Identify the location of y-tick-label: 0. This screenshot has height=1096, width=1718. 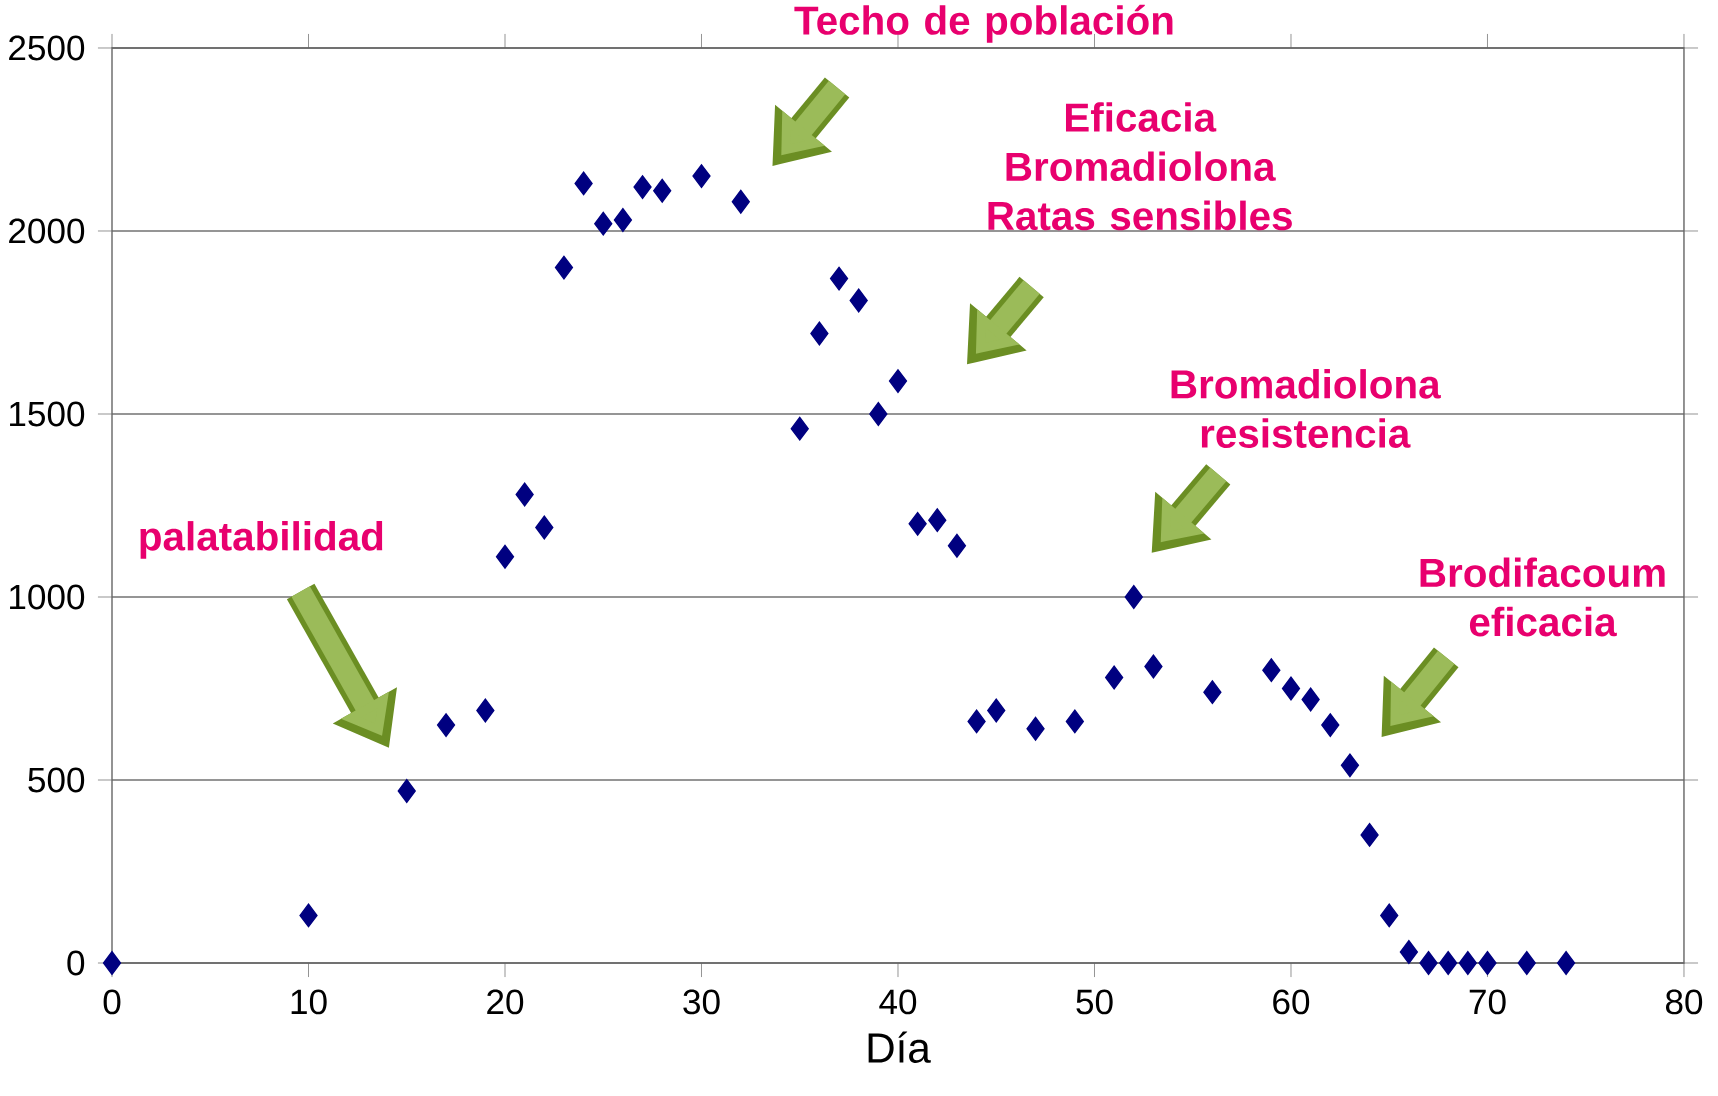
(76, 963).